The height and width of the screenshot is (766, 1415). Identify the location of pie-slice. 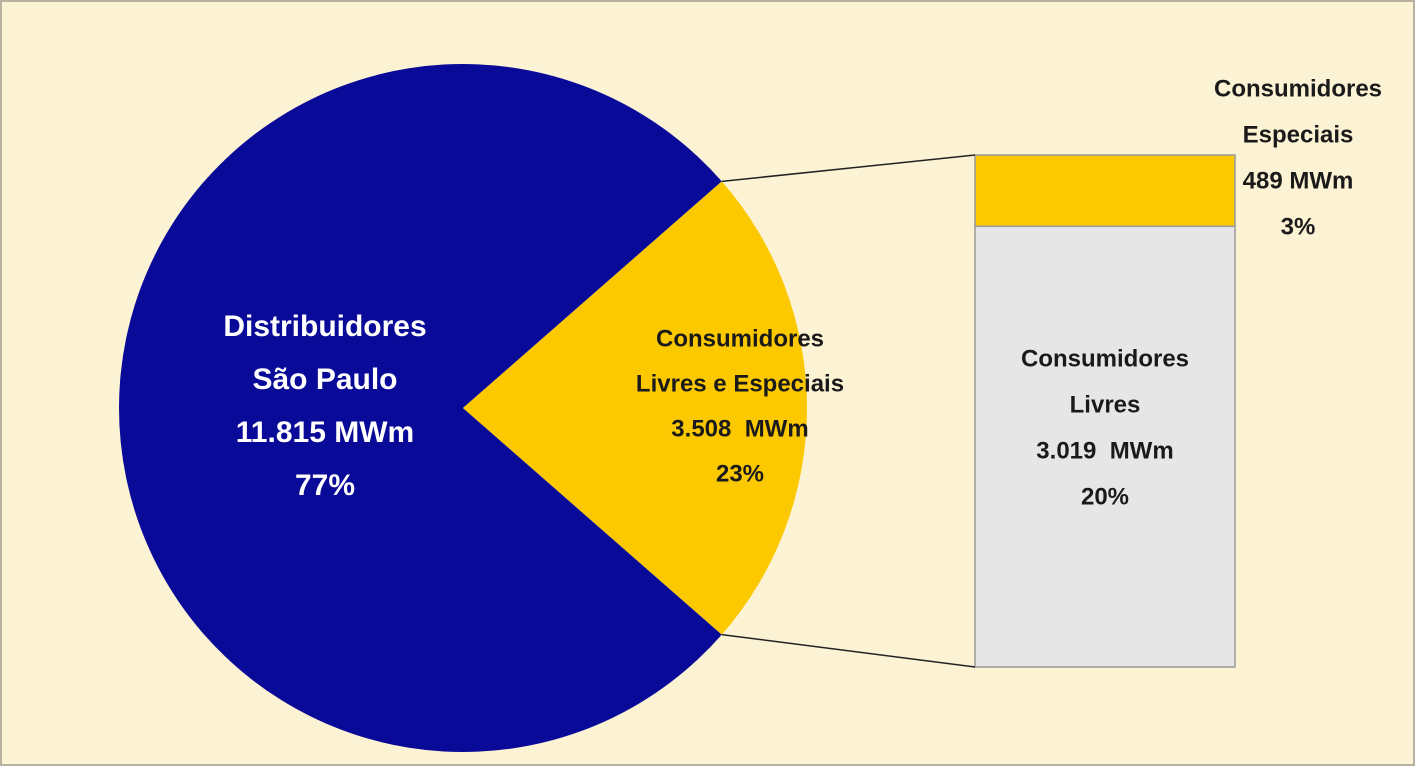
(635, 408).